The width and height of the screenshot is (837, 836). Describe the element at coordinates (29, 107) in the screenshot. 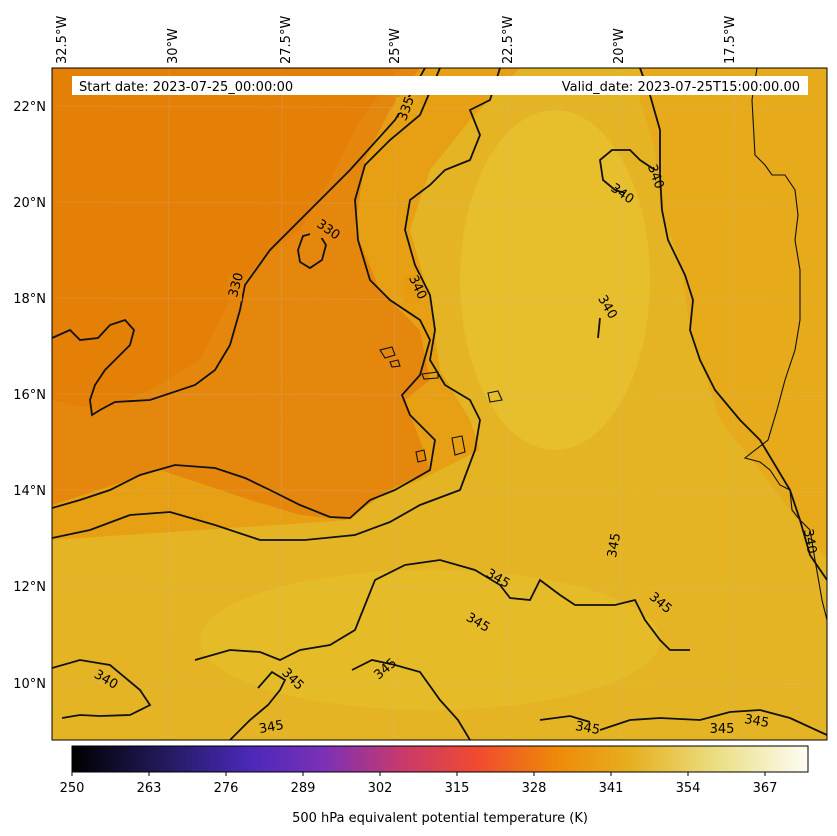

I see `lat-tick-label: 22°N` at that location.